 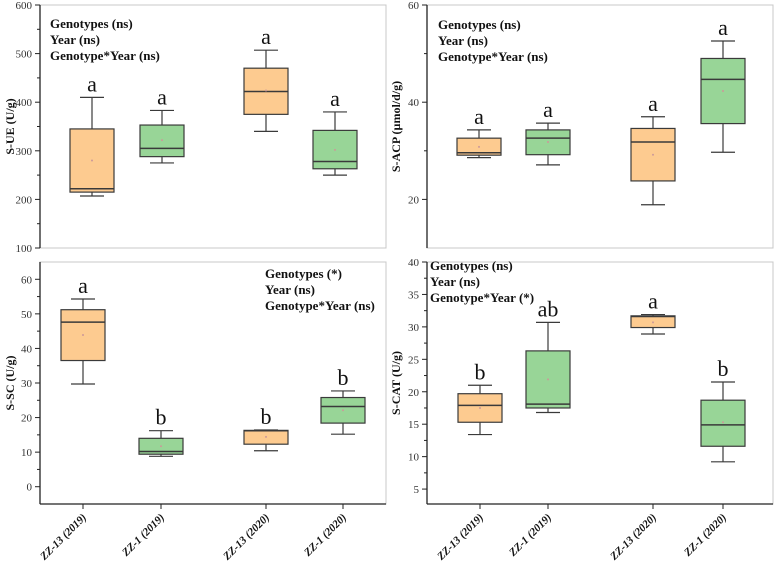 I want to click on y-tick-label: 50, so click(x=27, y=315).